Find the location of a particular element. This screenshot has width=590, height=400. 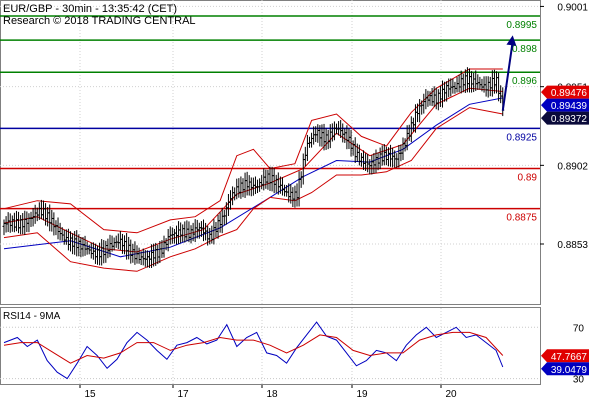

price-tag-label: 0.89372 is located at coordinates (569, 119).